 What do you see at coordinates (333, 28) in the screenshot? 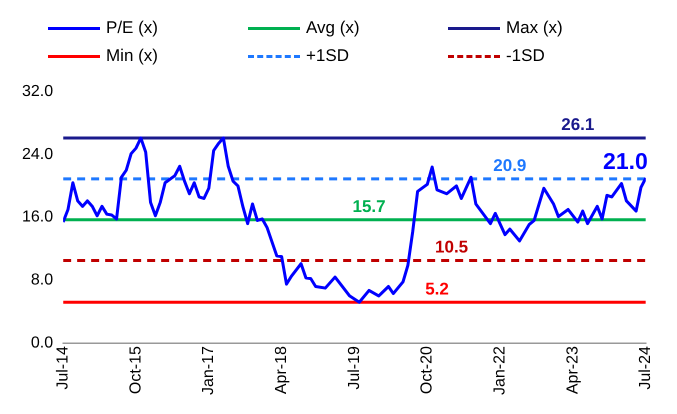
I see `legend-label: Avg (x)` at bounding box center [333, 28].